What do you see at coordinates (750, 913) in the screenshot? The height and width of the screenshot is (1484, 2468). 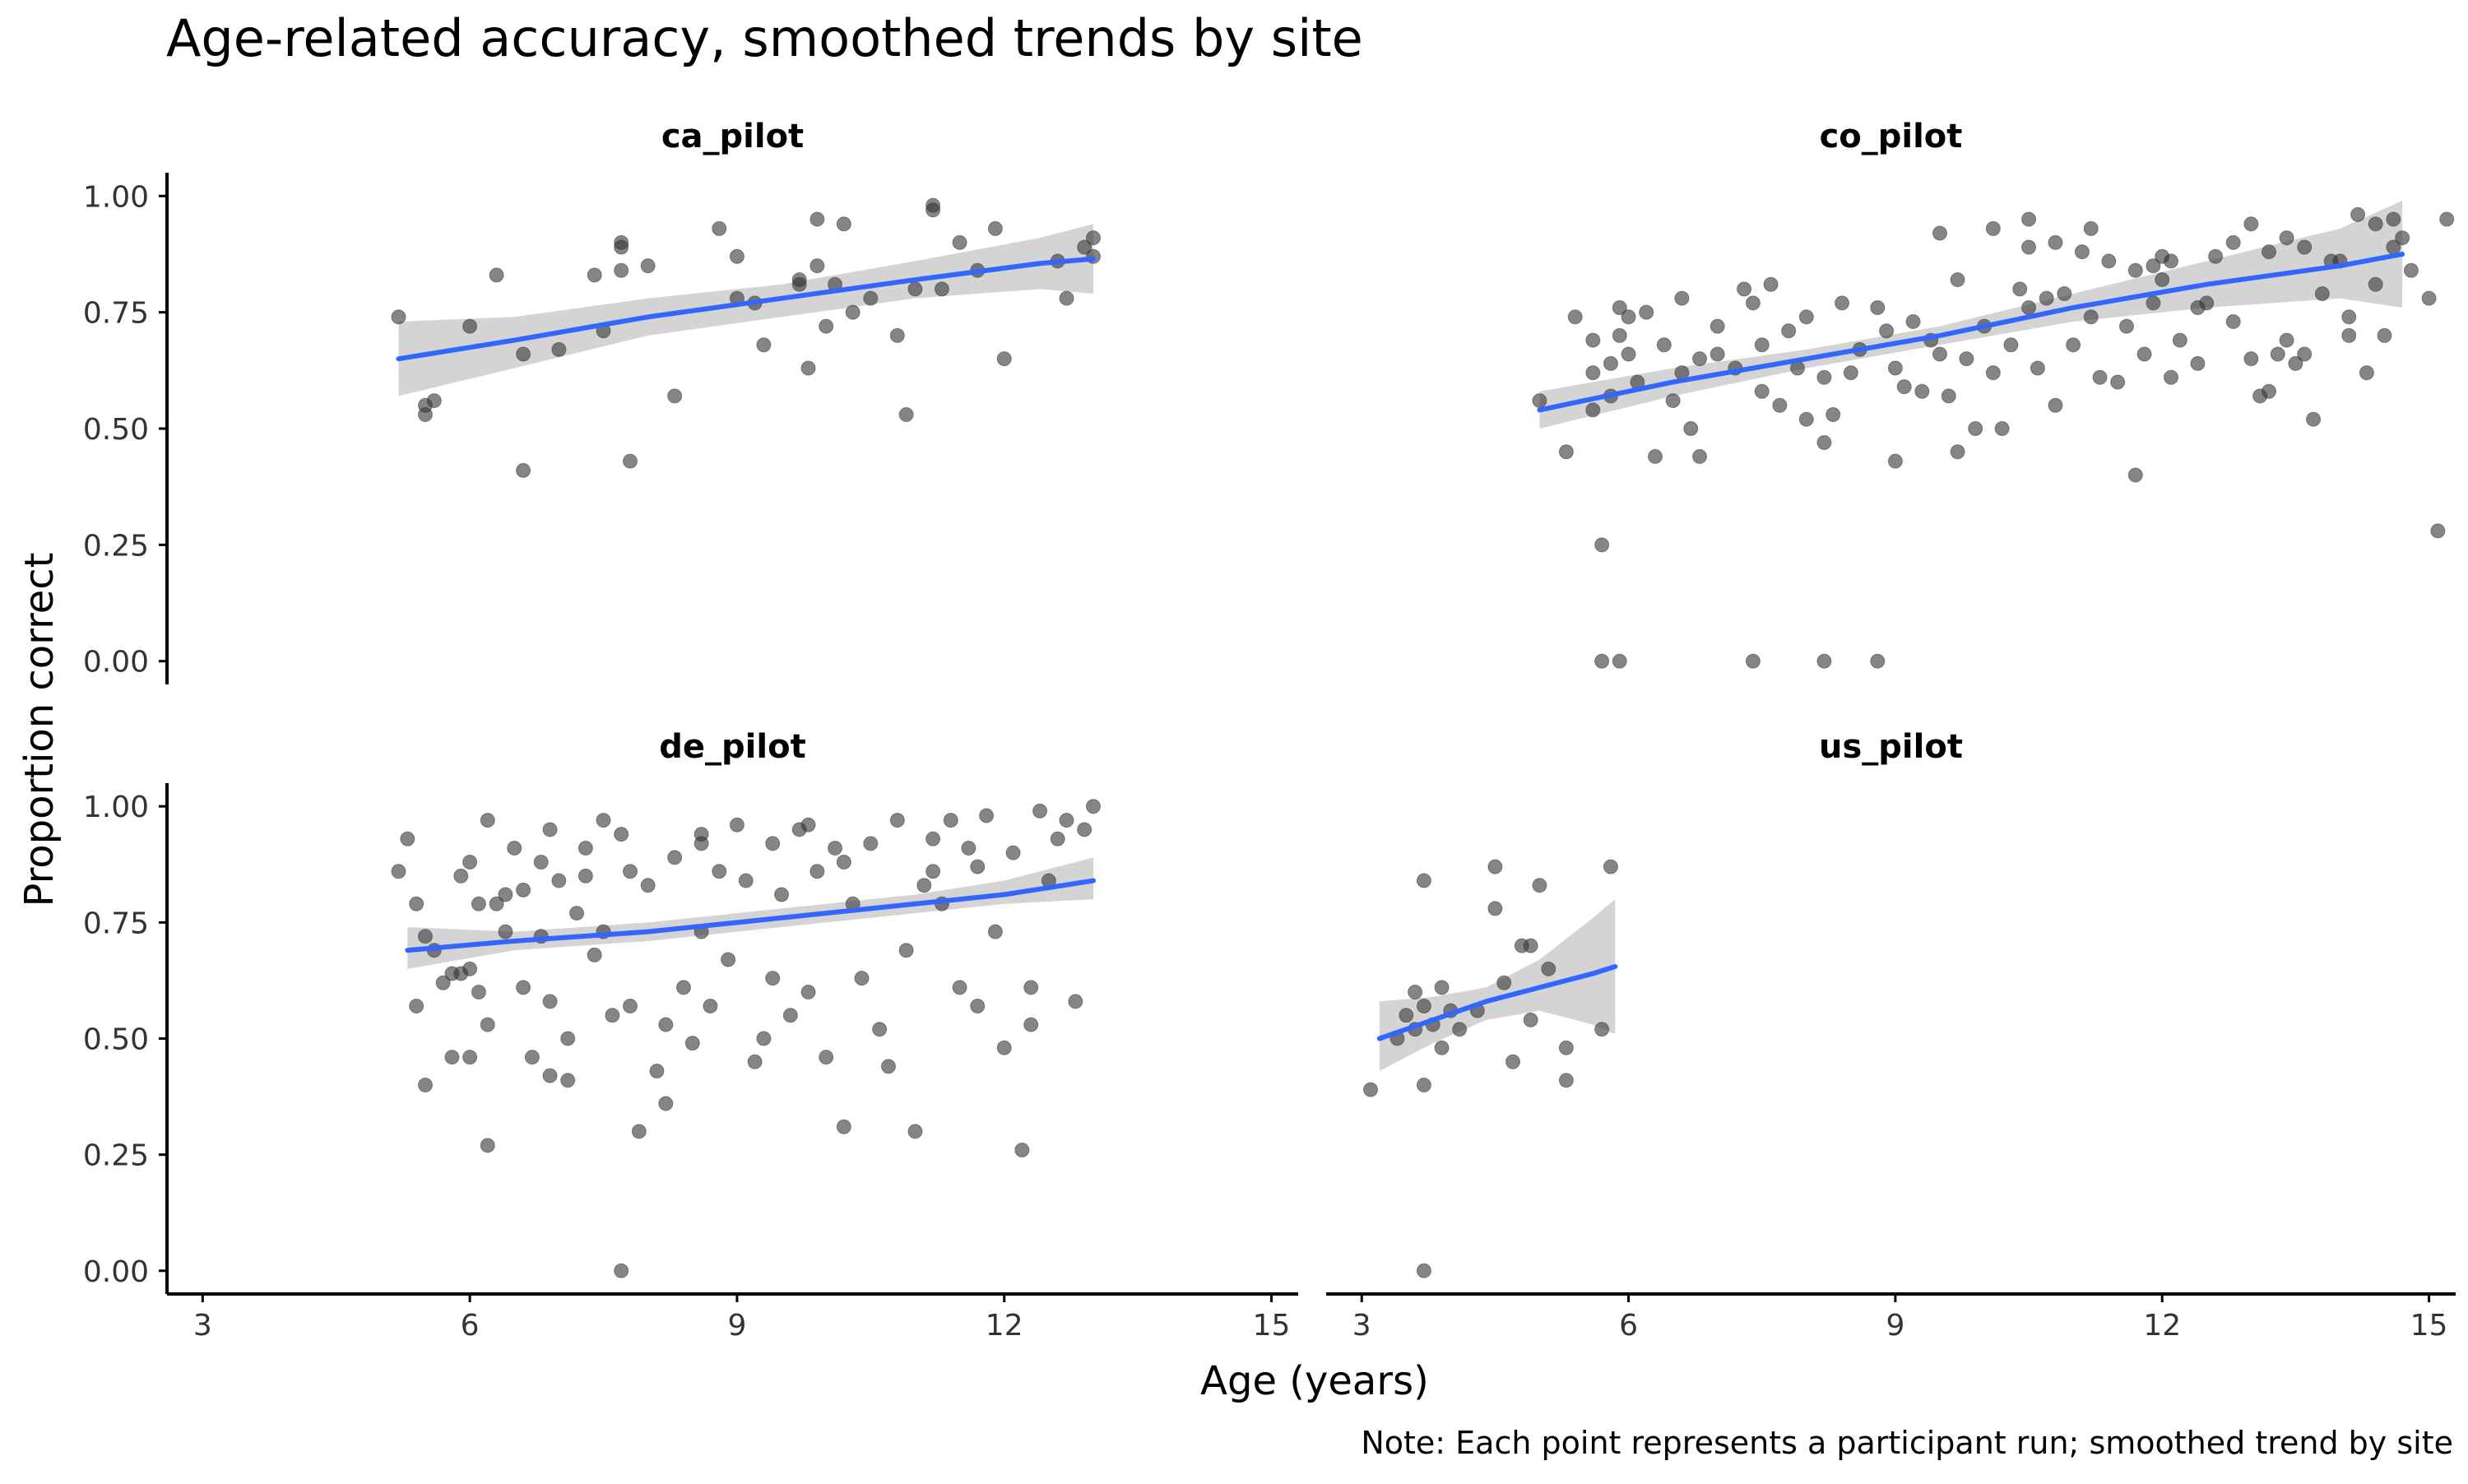 I see `confidence-band` at bounding box center [750, 913].